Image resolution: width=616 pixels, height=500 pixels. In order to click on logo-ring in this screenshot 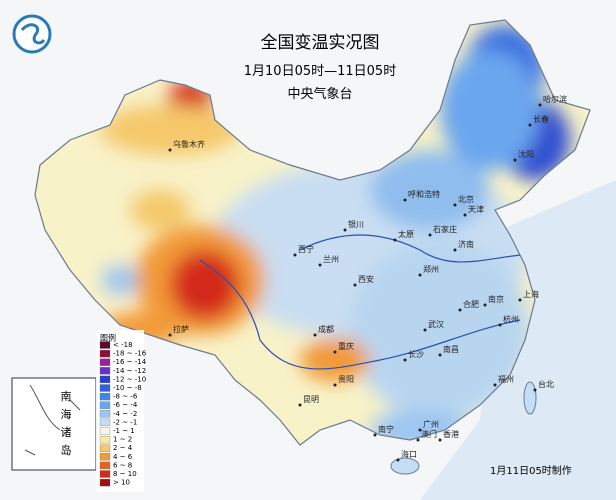, I will do `click(32, 34)`.